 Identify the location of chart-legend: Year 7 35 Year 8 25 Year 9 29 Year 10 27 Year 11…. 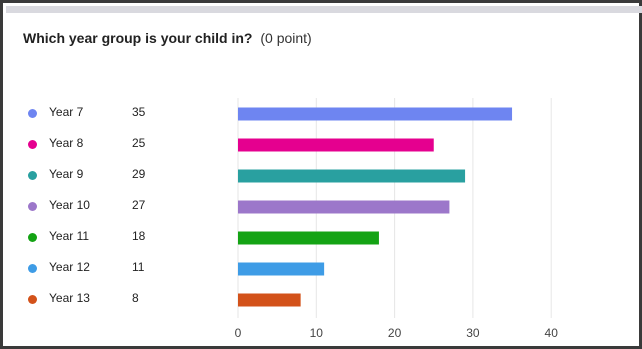
(98, 212).